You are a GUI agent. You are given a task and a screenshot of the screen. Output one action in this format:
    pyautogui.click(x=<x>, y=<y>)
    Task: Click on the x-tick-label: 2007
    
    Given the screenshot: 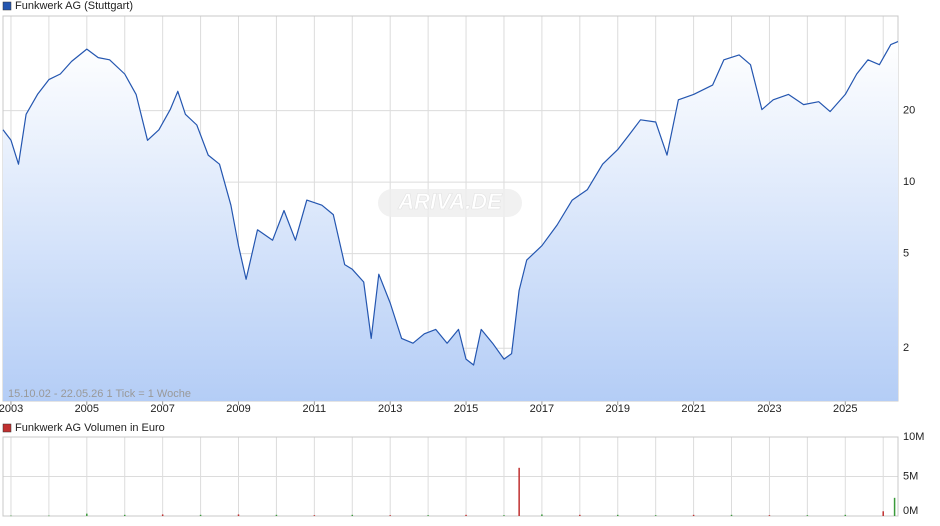 What is the action you would take?
    pyautogui.click(x=162, y=409)
    